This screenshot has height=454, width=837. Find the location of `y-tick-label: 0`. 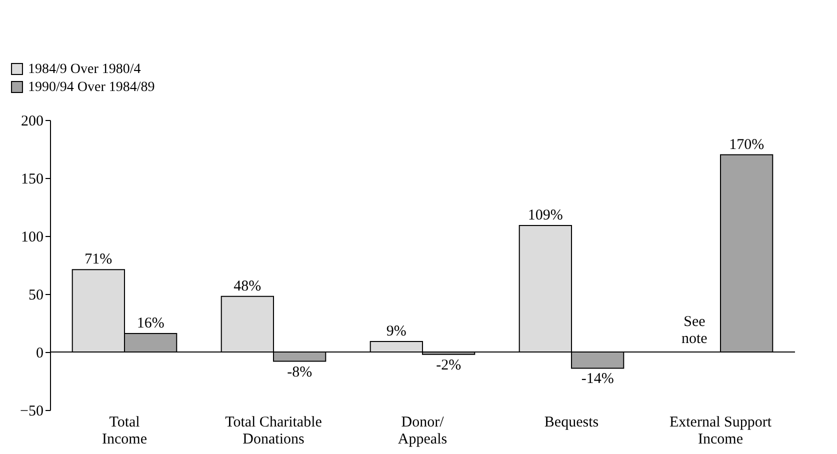

y-tick-label: 0 is located at coordinates (40, 354).